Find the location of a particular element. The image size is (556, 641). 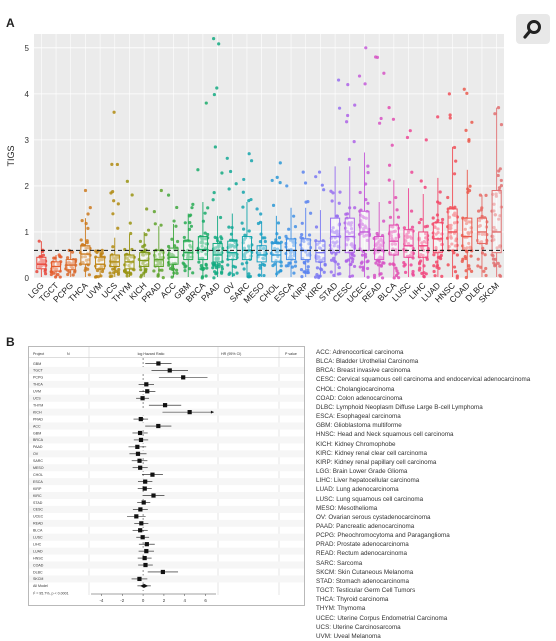

legend-entry: MESO: Mesothelioma is located at coordinates (347, 508).